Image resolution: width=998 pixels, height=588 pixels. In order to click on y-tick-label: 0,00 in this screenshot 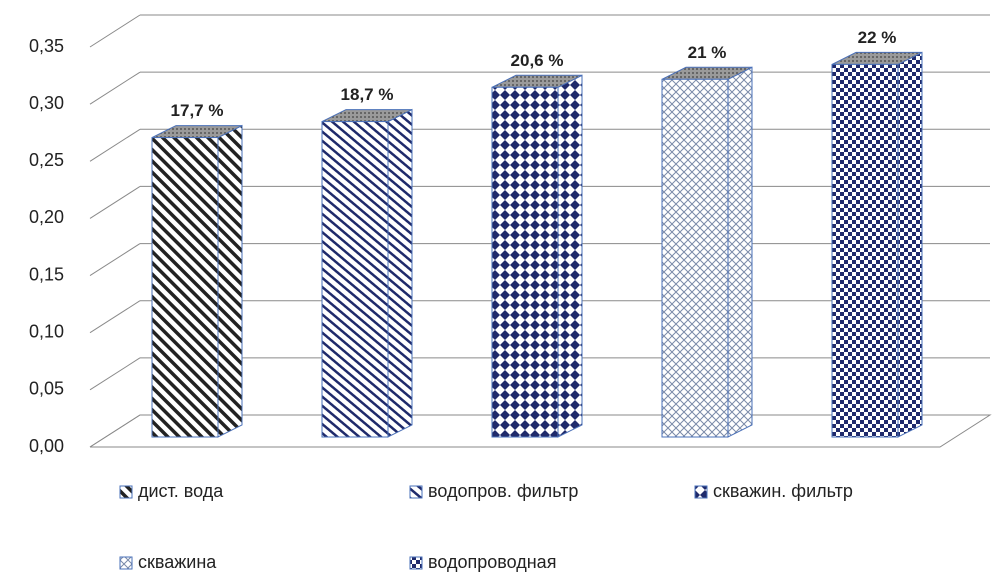, I will do `click(46, 446)`.